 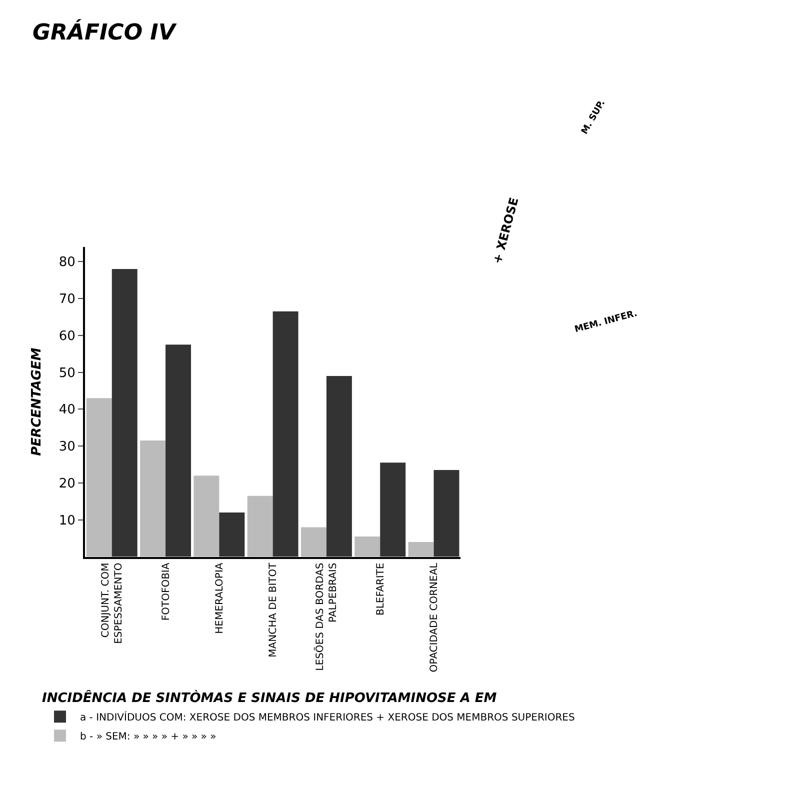 I want to click on y-tick-label: 70, so click(x=67, y=300).